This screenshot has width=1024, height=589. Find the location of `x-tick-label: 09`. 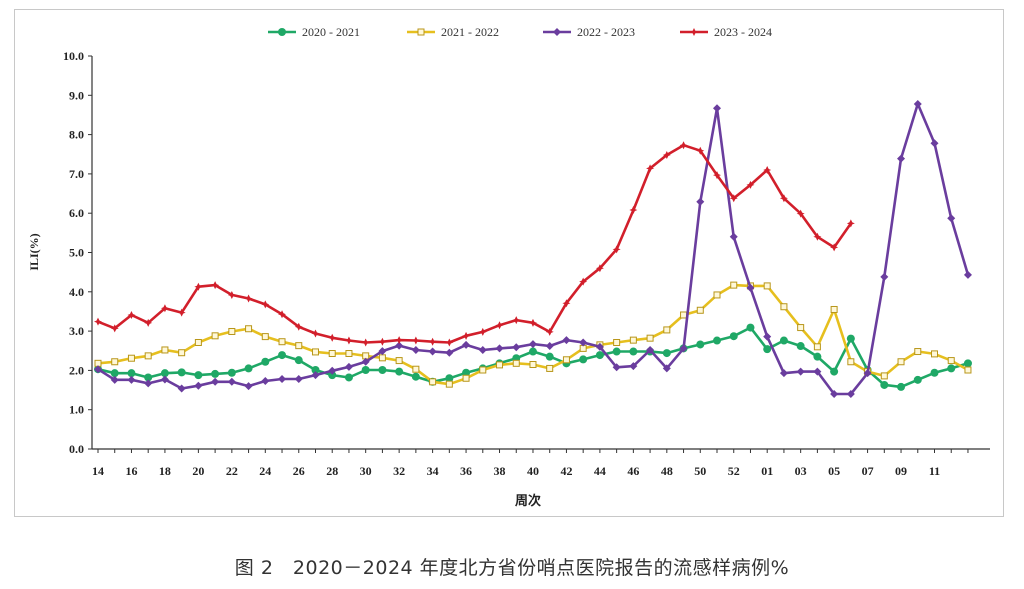

x-tick-label: 09 is located at coordinates (901, 471).